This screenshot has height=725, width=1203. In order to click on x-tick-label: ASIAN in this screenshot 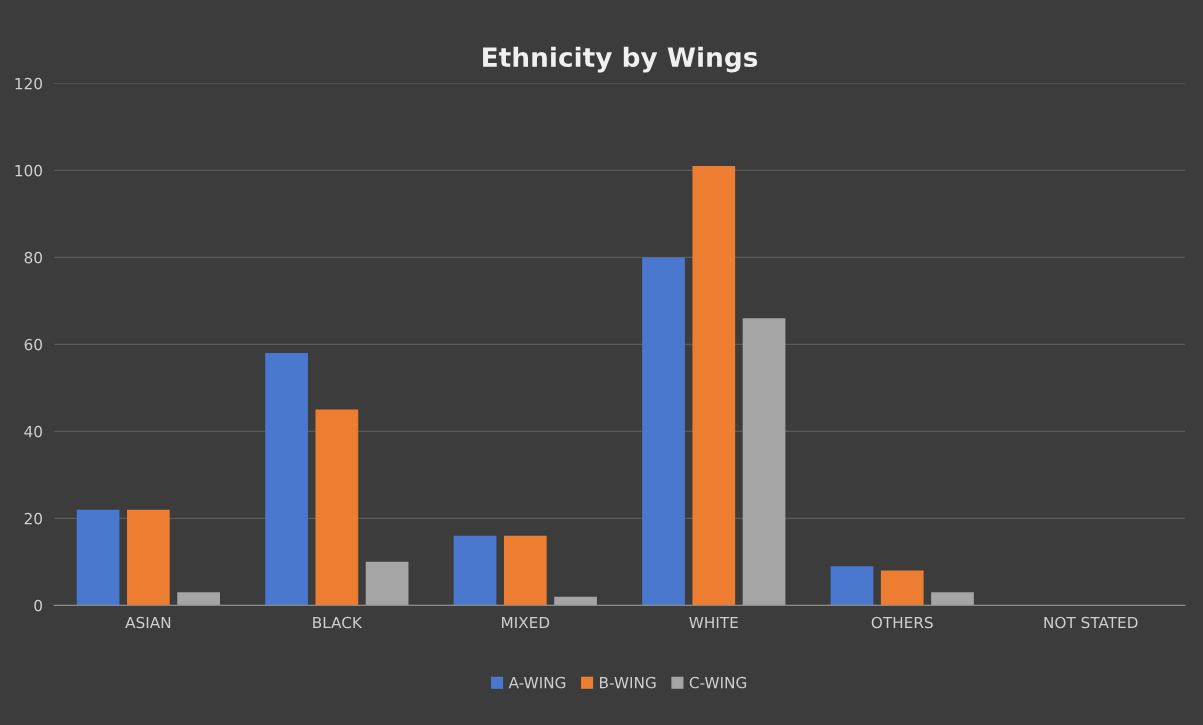, I will do `click(148, 622)`.